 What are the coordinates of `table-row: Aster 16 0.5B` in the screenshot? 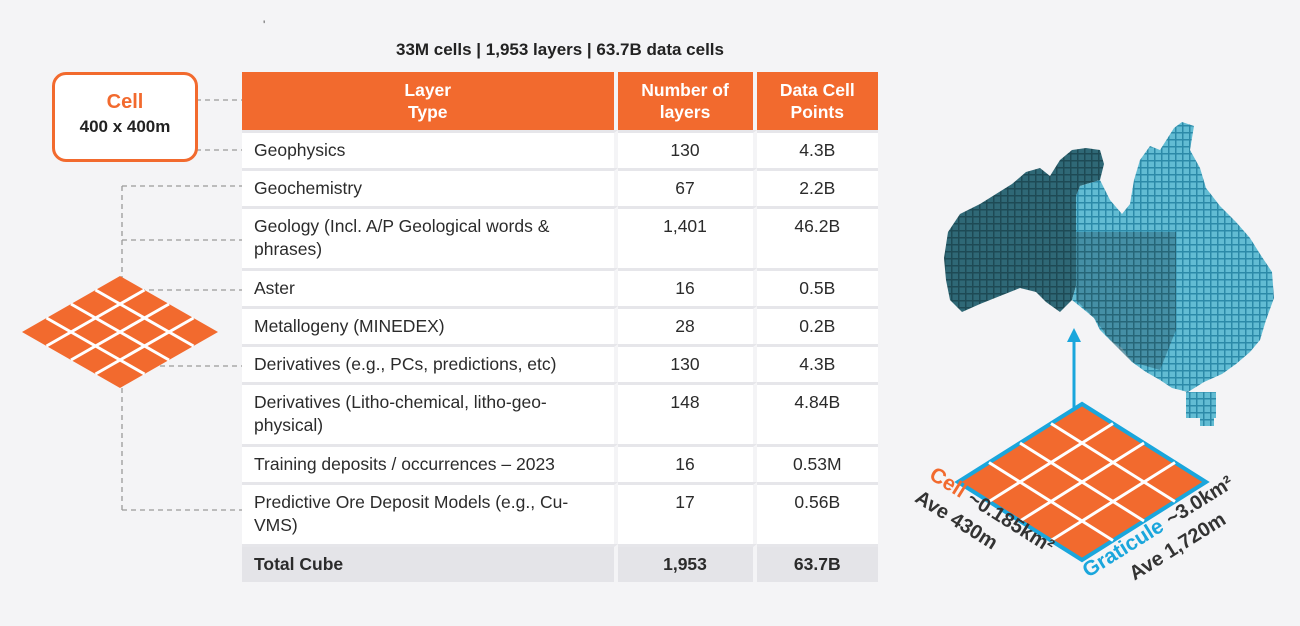 It's located at (560, 287).